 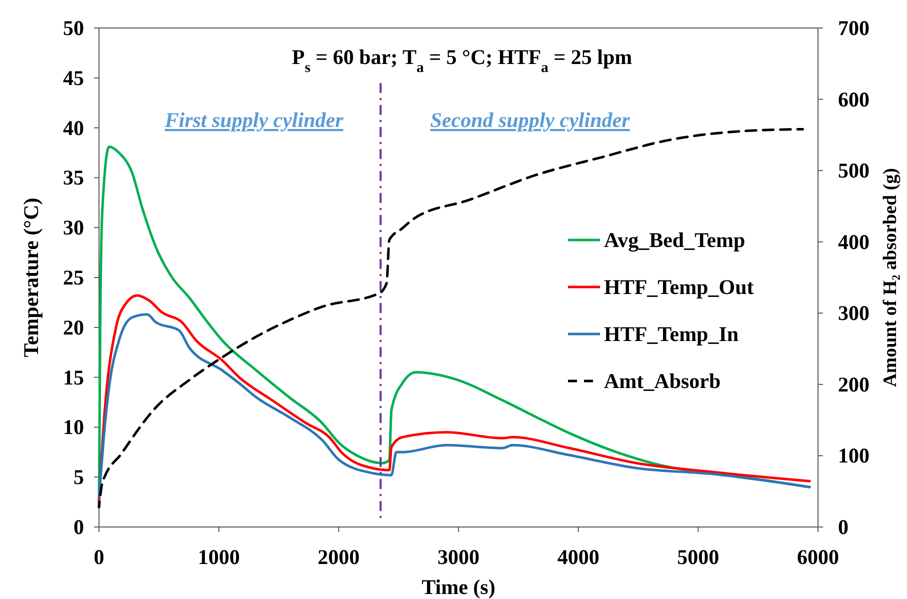 What do you see at coordinates (339, 557) in the screenshot?
I see `x-tick-label: 2000` at bounding box center [339, 557].